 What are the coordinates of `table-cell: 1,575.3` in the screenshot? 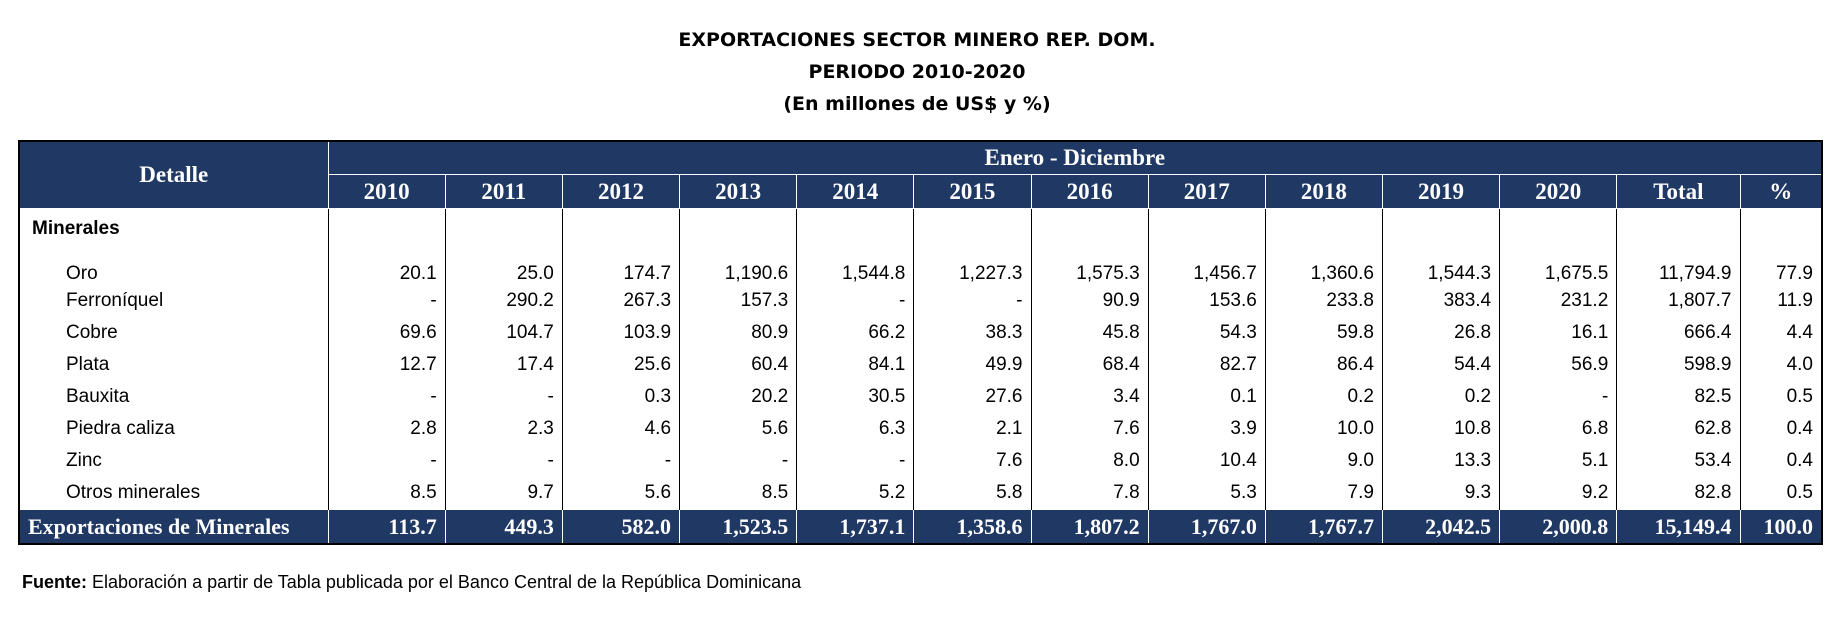 It's located at (1089, 267).